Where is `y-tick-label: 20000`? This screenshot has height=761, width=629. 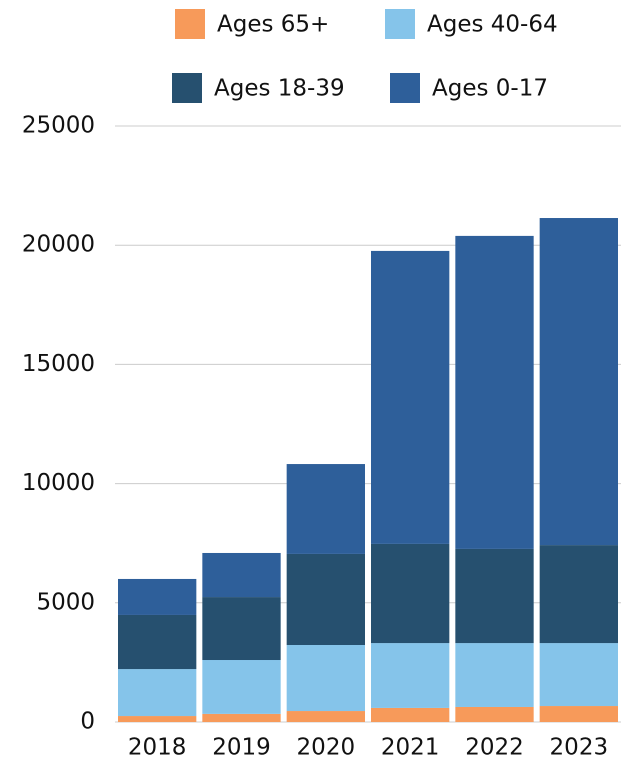 y-tick-label: 20000 is located at coordinates (58, 245).